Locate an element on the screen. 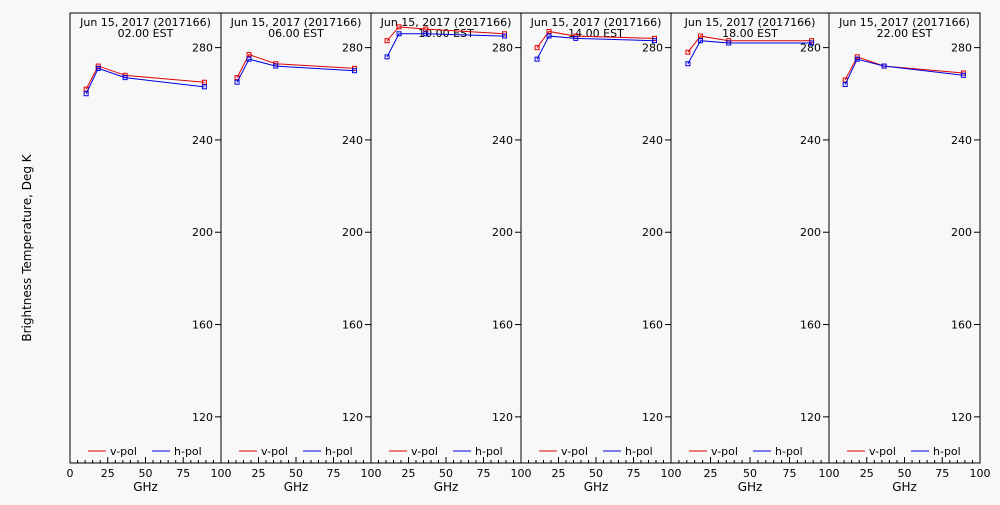 The width and height of the screenshot is (1000, 505). panel-subtitle: 02.00 EST is located at coordinates (146, 33).